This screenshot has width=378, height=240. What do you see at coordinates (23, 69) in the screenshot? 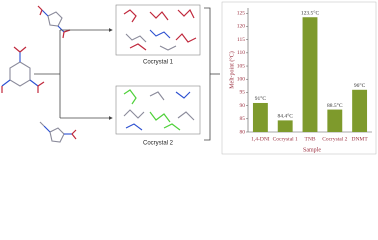
I see `molecule-tnb` at bounding box center [23, 69].